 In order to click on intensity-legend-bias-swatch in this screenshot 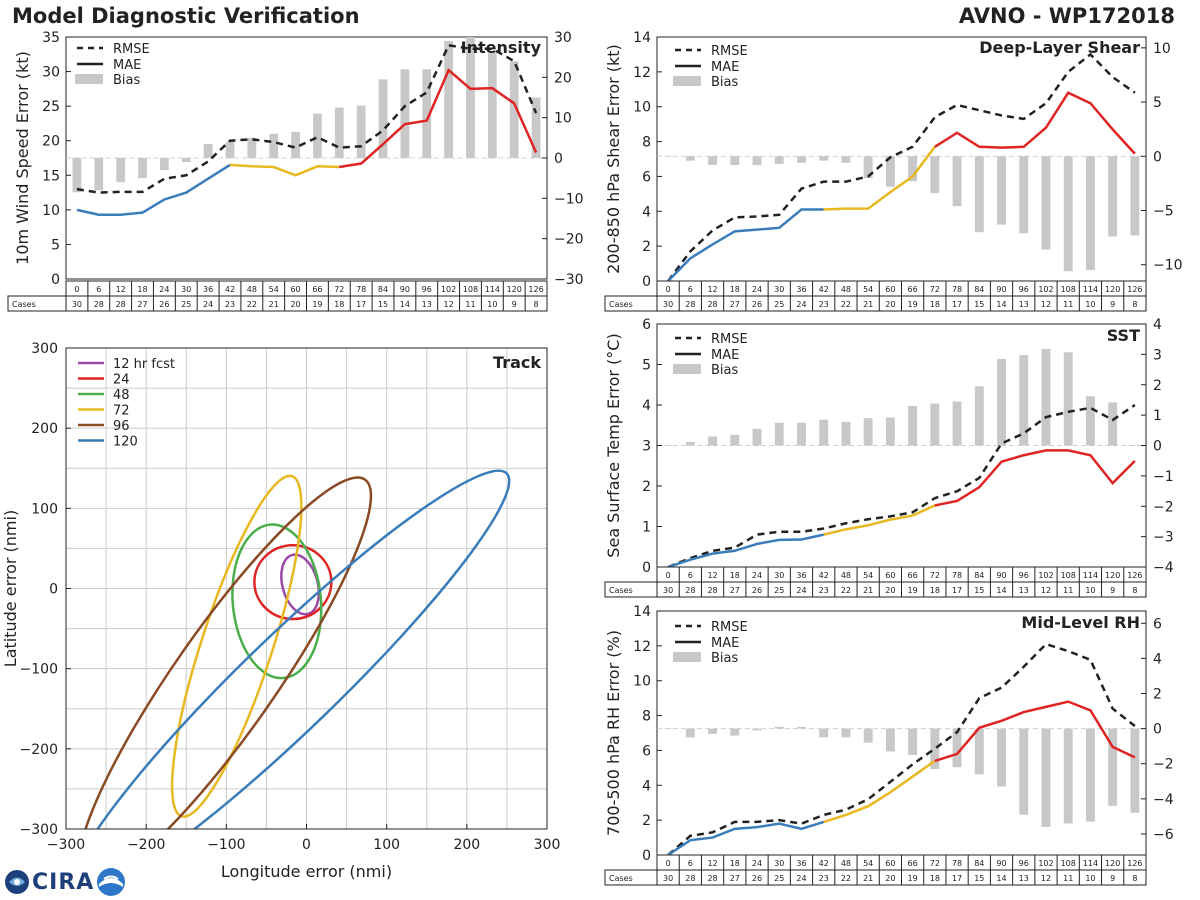, I will do `click(89, 79)`.